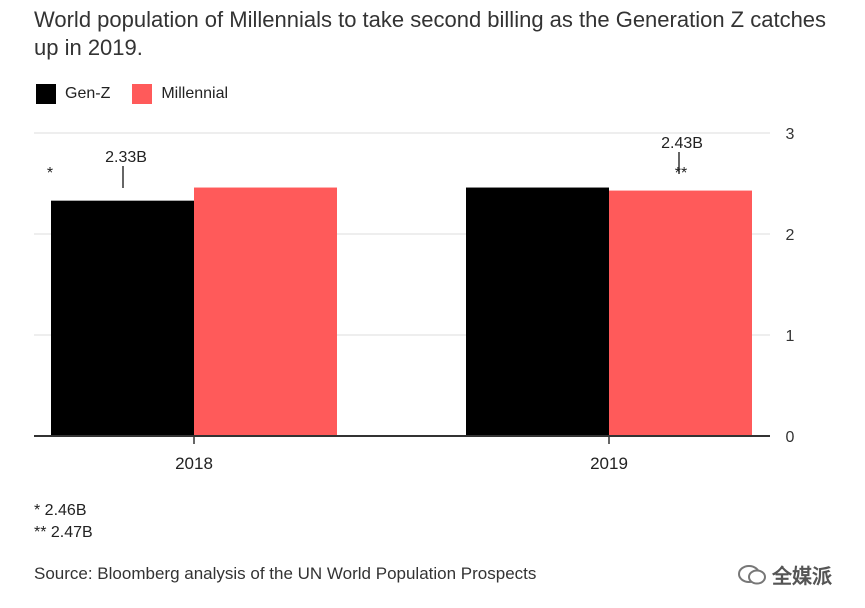  I want to click on legend-label-genz: Gen-Z, so click(88, 93).